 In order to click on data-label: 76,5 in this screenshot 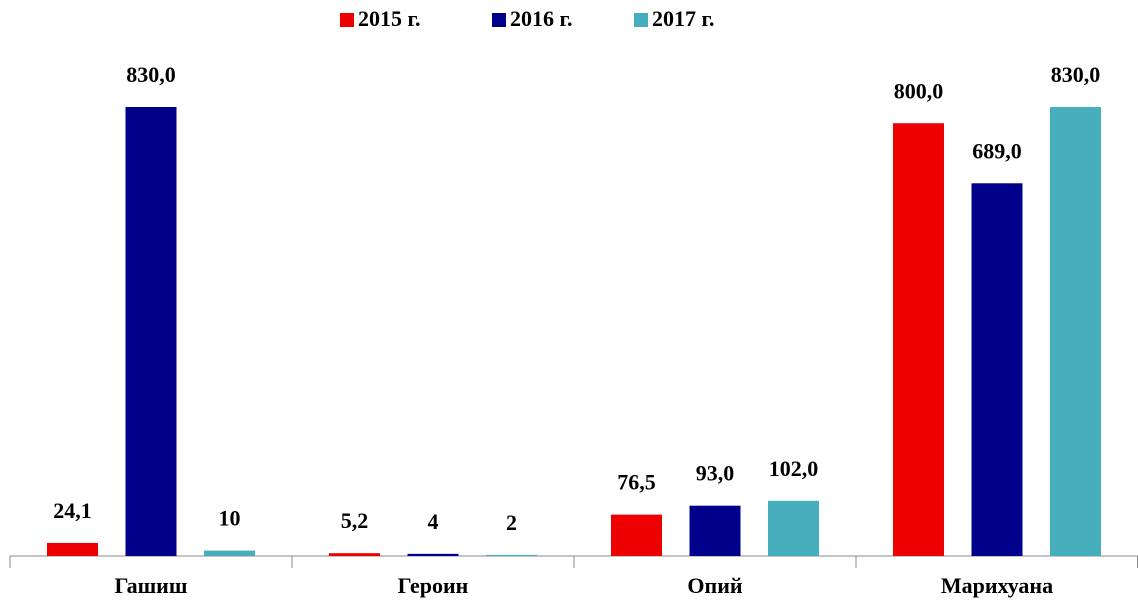, I will do `click(636, 482)`.